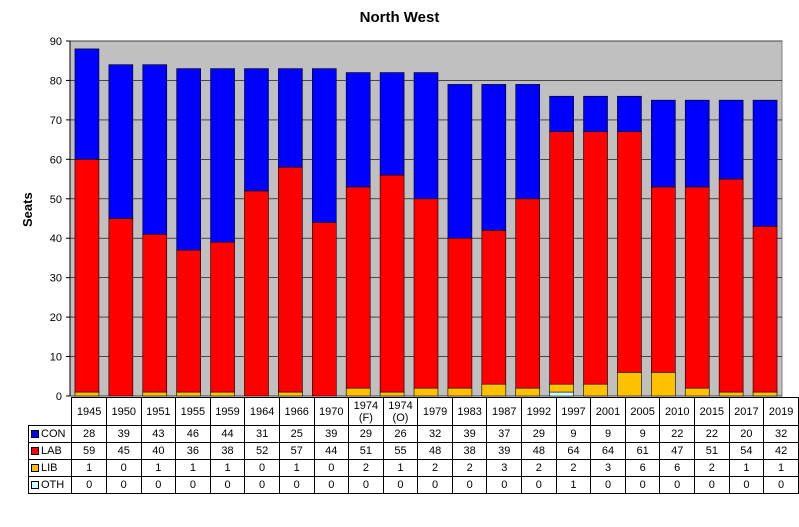 This screenshot has width=799, height=527. What do you see at coordinates (504, 434) in the screenshot?
I see `data-label: 37` at bounding box center [504, 434].